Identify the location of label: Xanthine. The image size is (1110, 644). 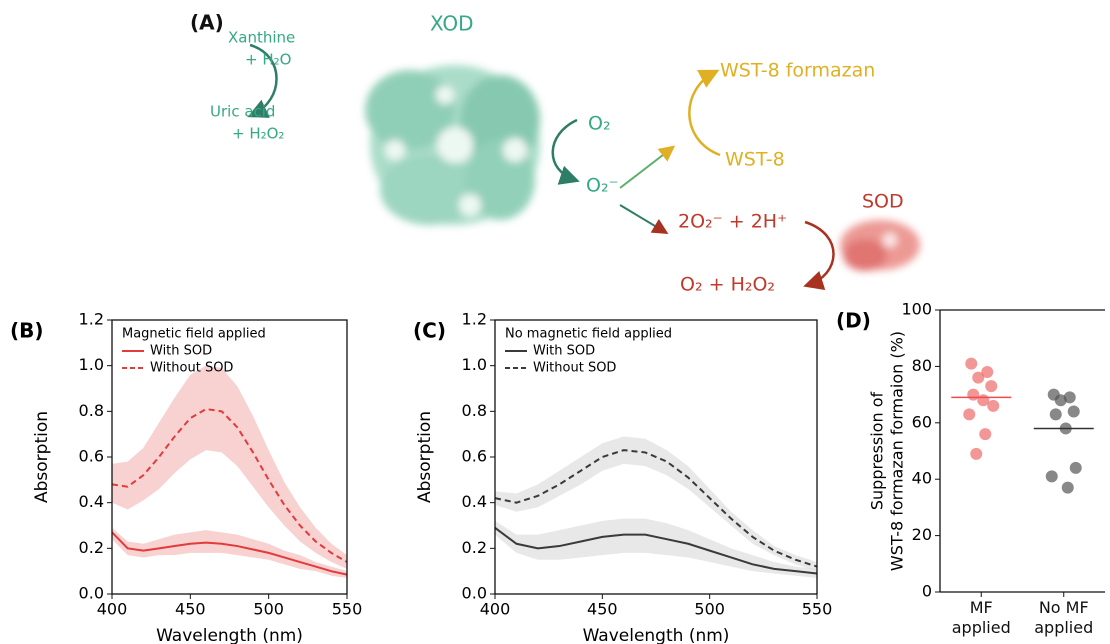
(261, 38).